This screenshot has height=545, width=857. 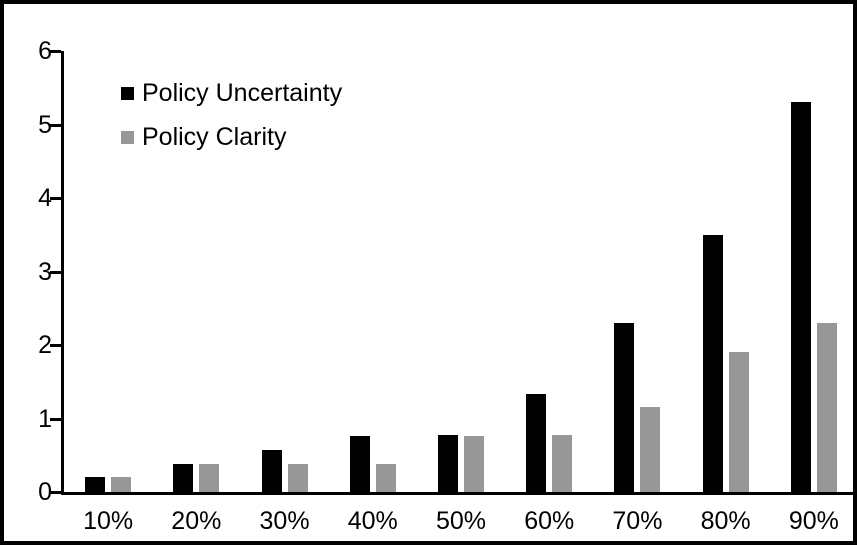 What do you see at coordinates (45, 418) in the screenshot?
I see `y-tick-label: 1` at bounding box center [45, 418].